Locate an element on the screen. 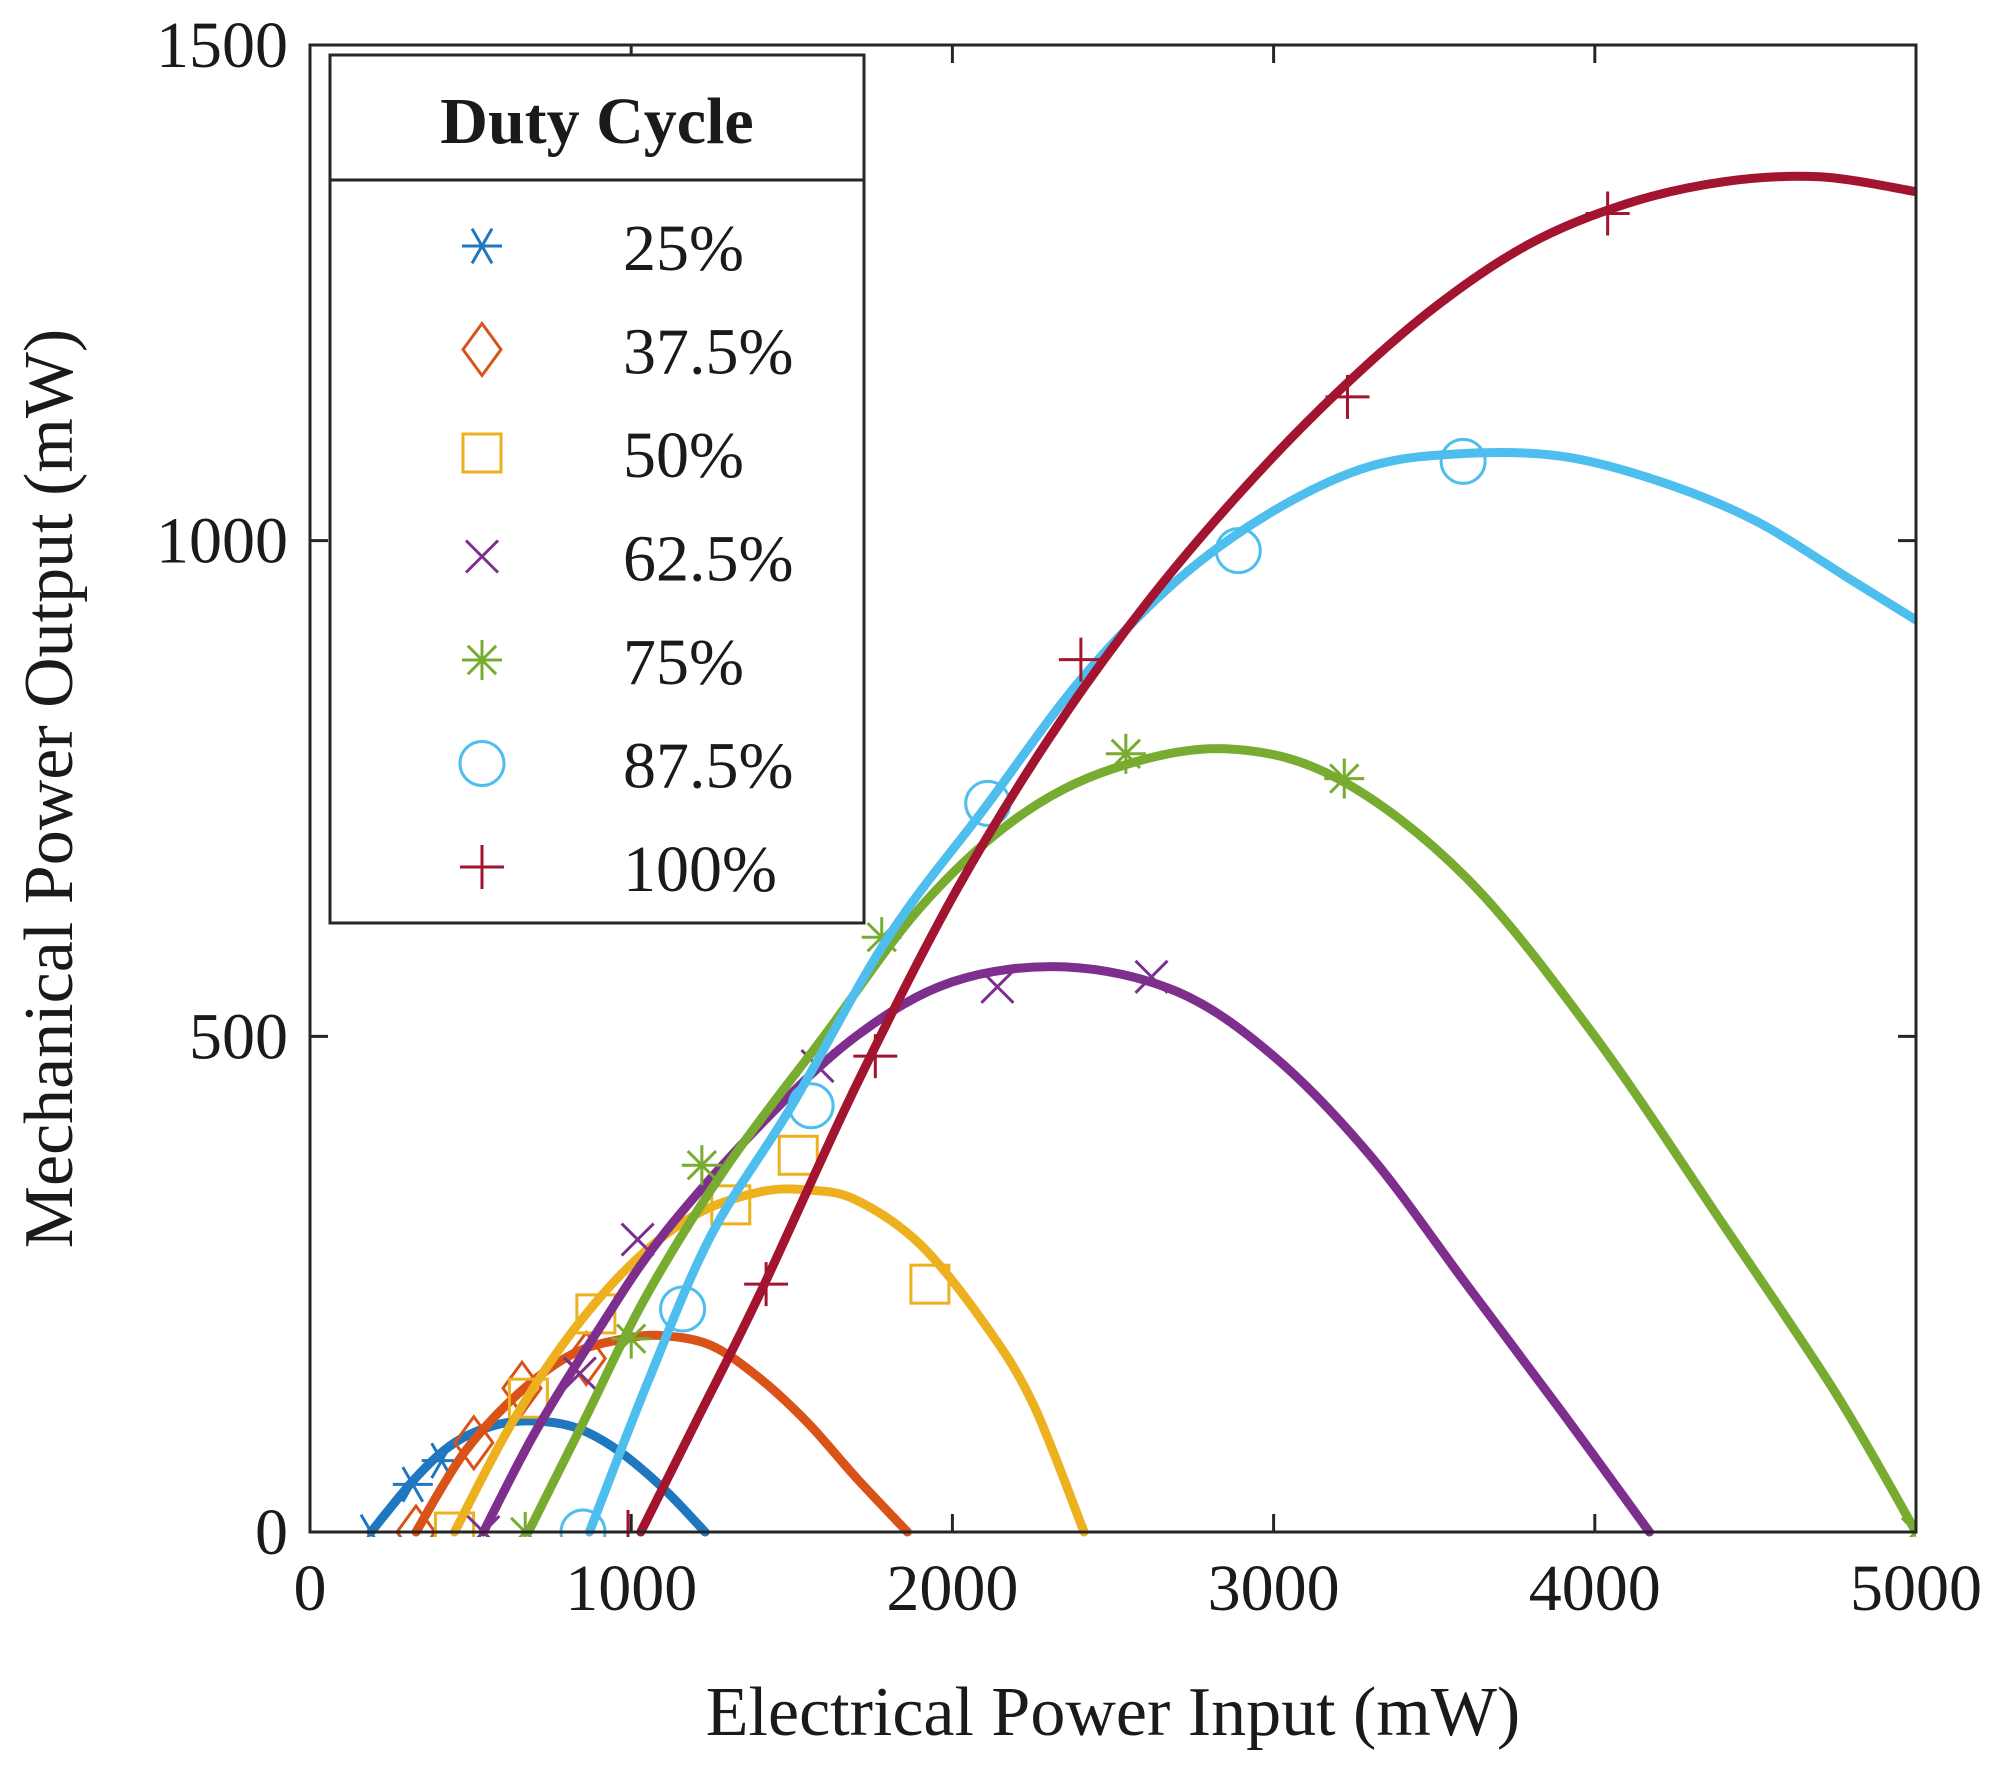 Image resolution: width=2003 pixels, height=1768 pixels. legend-item: 75% is located at coordinates (603, 662).